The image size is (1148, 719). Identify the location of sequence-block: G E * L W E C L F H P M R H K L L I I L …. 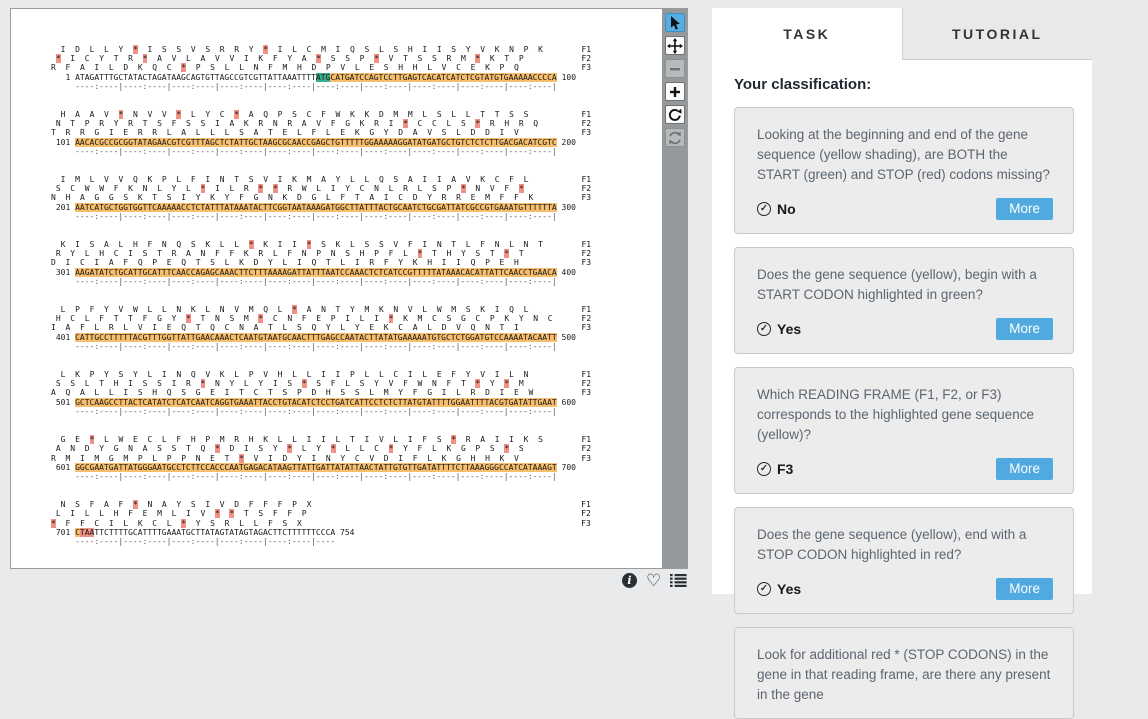
(321, 458).